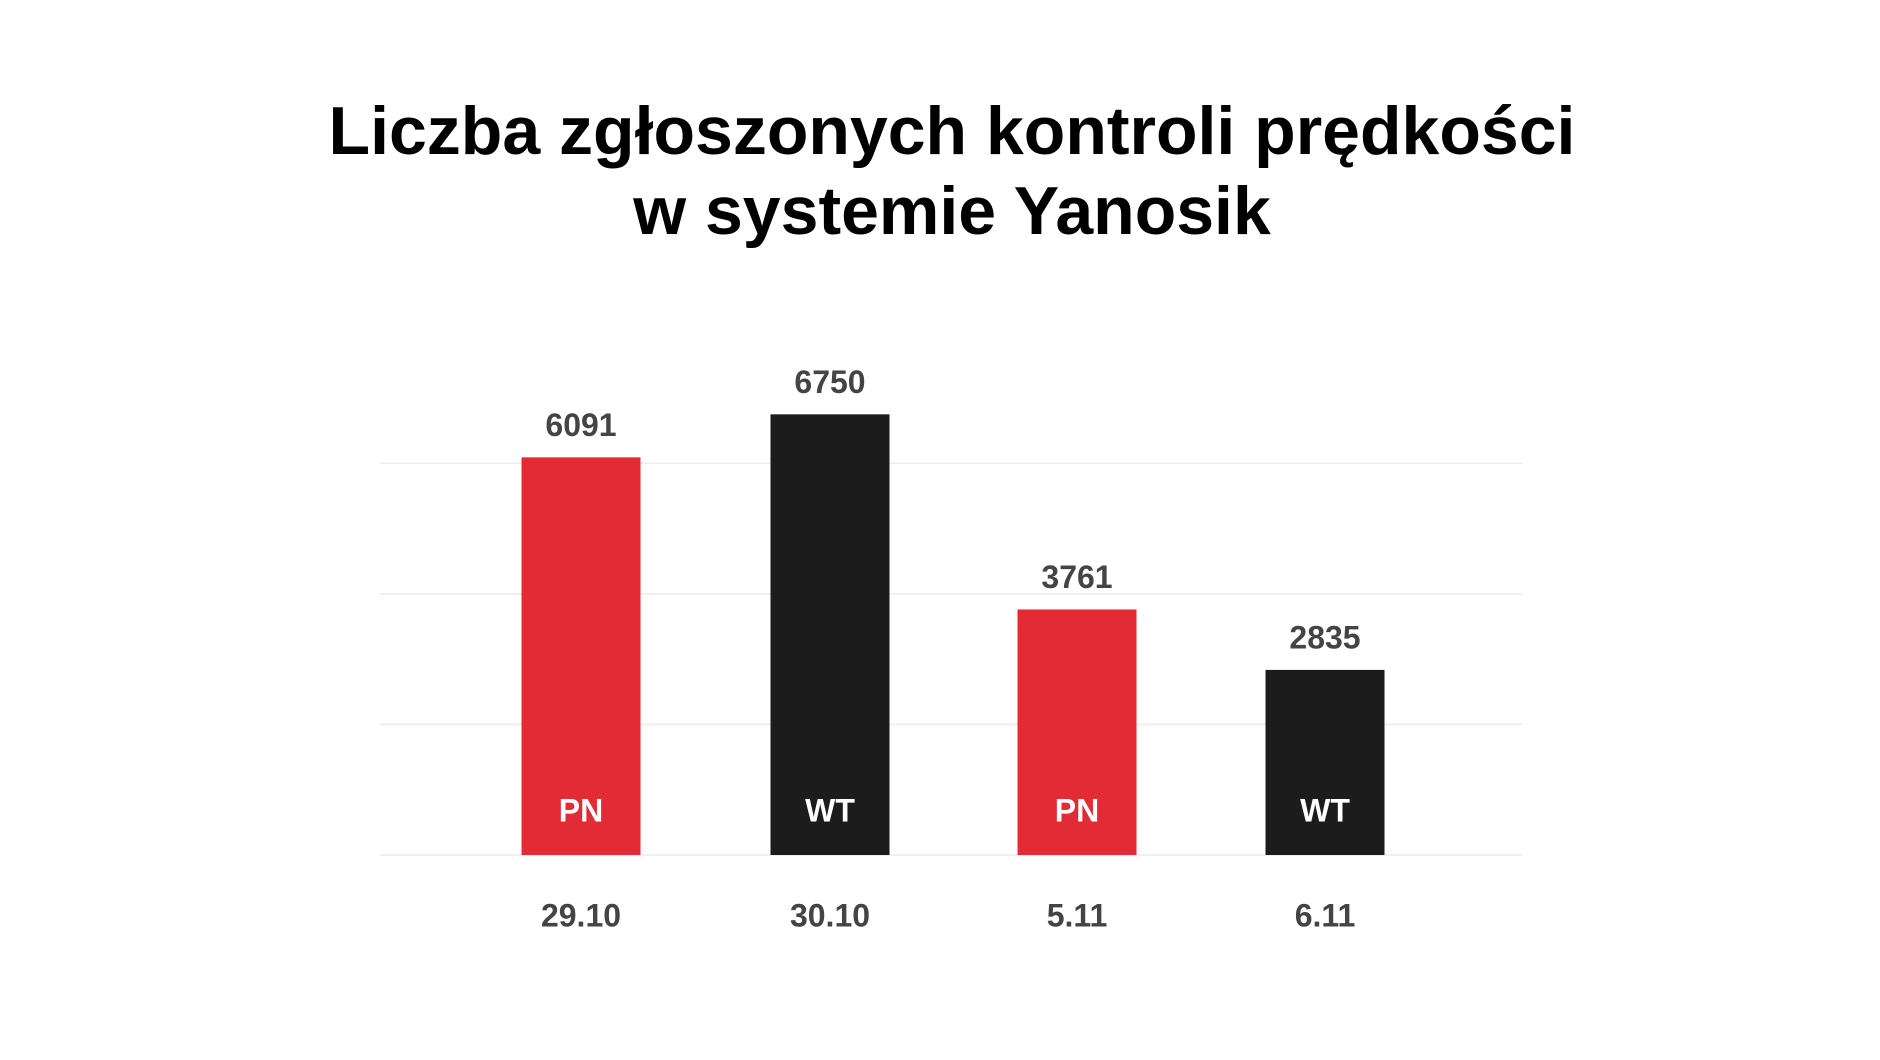  Describe the element at coordinates (951, 211) in the screenshot. I see `chart-title: w systemie Yanosik` at that location.